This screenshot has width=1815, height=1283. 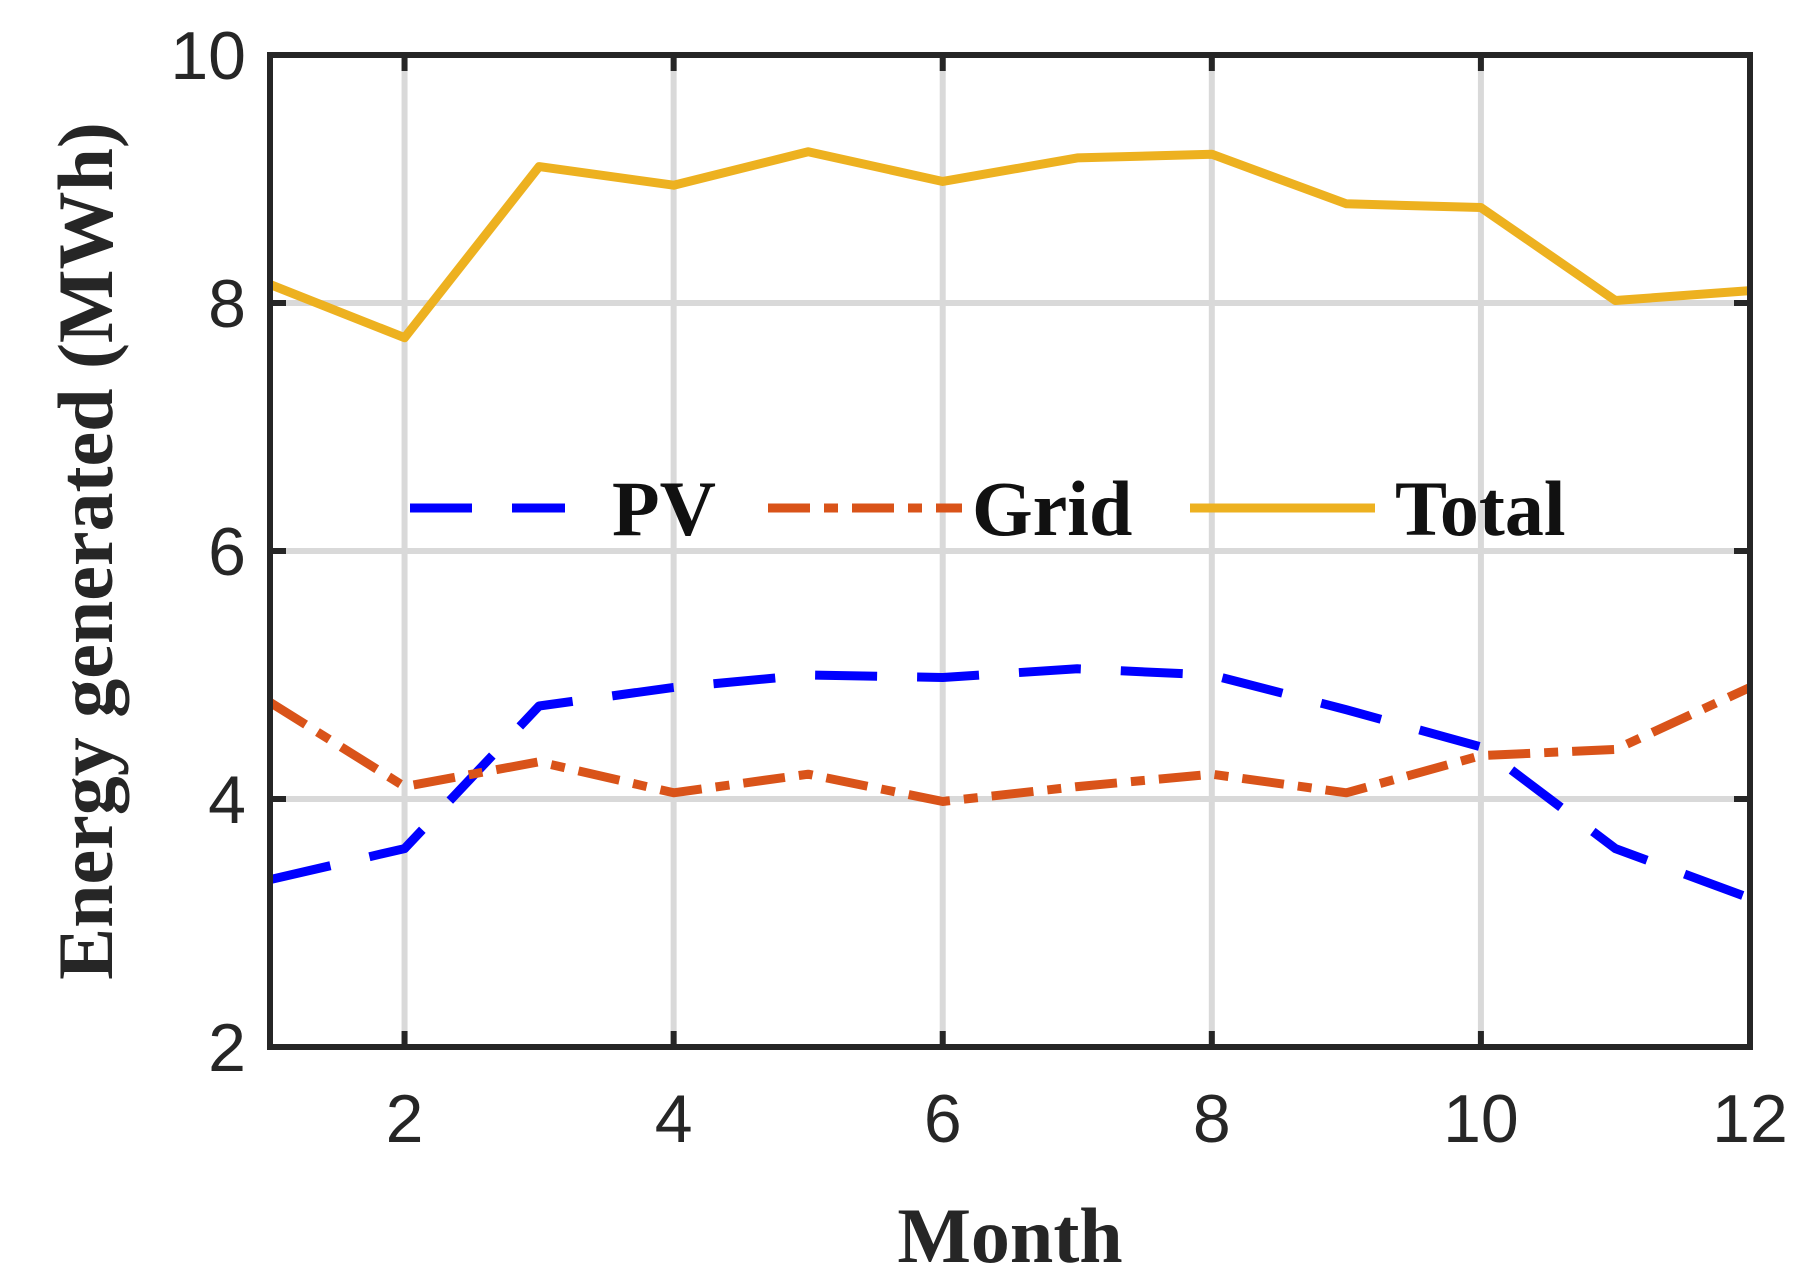 What do you see at coordinates (943, 1119) in the screenshot?
I see `x-tick-label: 6` at bounding box center [943, 1119].